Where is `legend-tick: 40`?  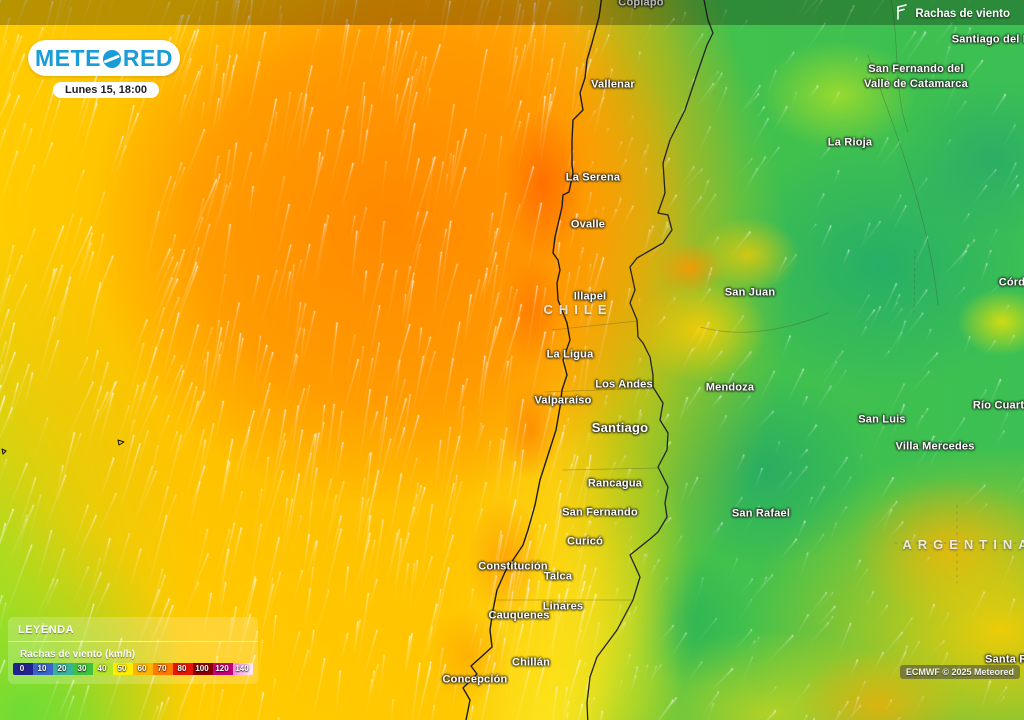
legend-tick: 40 is located at coordinates (102, 668).